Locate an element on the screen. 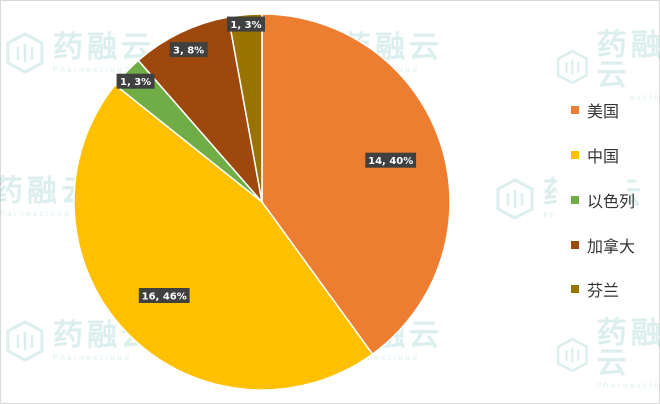 This screenshot has width=660, height=404. data-label: 16, 46% is located at coordinates (164, 297).